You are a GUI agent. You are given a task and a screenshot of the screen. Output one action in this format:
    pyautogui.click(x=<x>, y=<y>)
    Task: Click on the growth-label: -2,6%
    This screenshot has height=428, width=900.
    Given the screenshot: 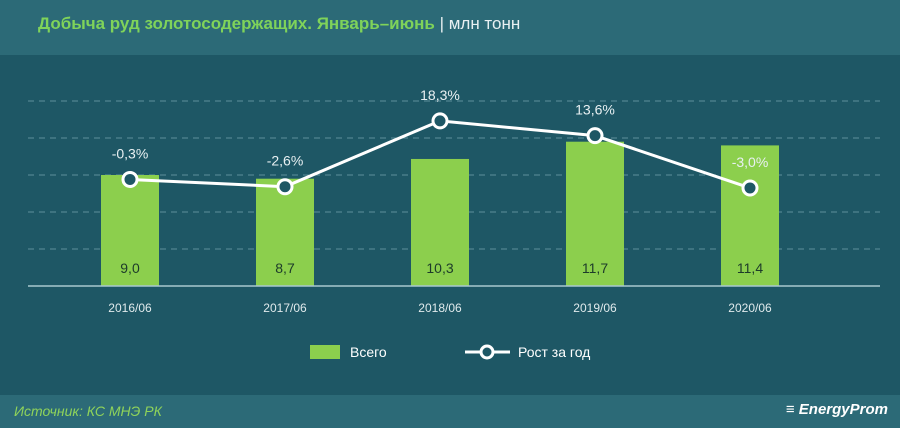 What is the action you would take?
    pyautogui.click(x=285, y=161)
    